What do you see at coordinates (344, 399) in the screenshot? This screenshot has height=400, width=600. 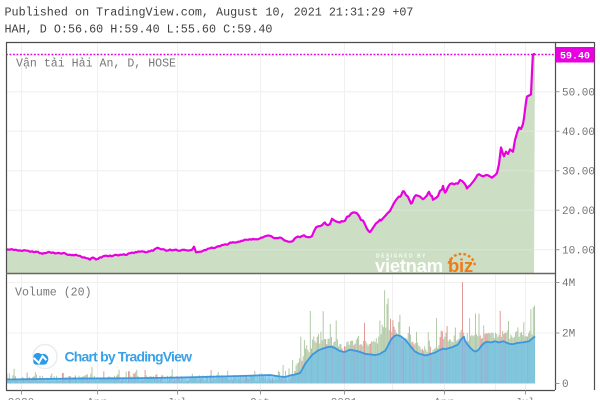 I see `svg-text: 2021` at bounding box center [344, 399].